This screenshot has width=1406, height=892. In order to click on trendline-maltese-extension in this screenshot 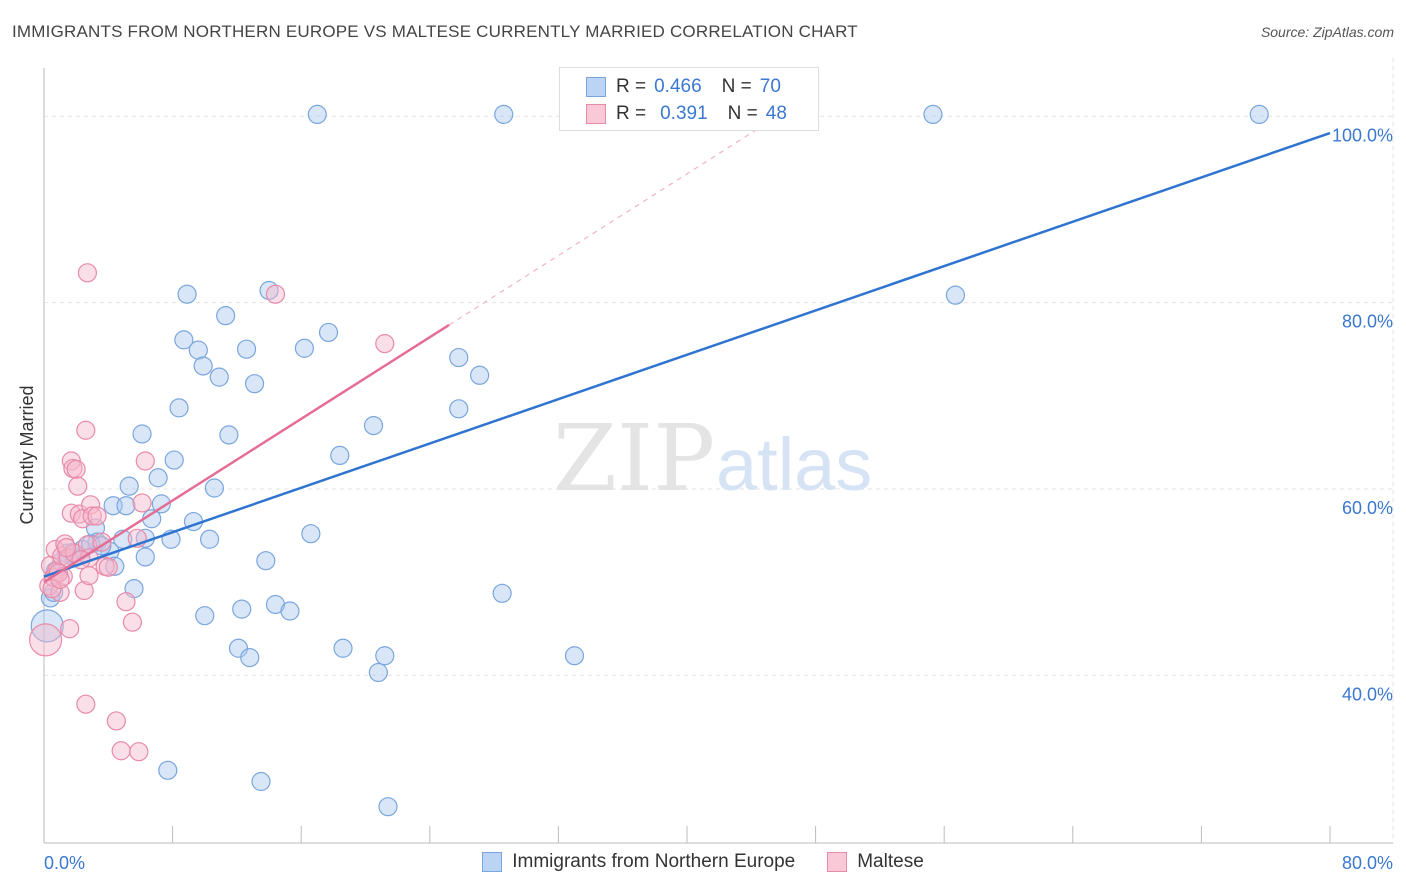, I will do `click(608, 224)`.